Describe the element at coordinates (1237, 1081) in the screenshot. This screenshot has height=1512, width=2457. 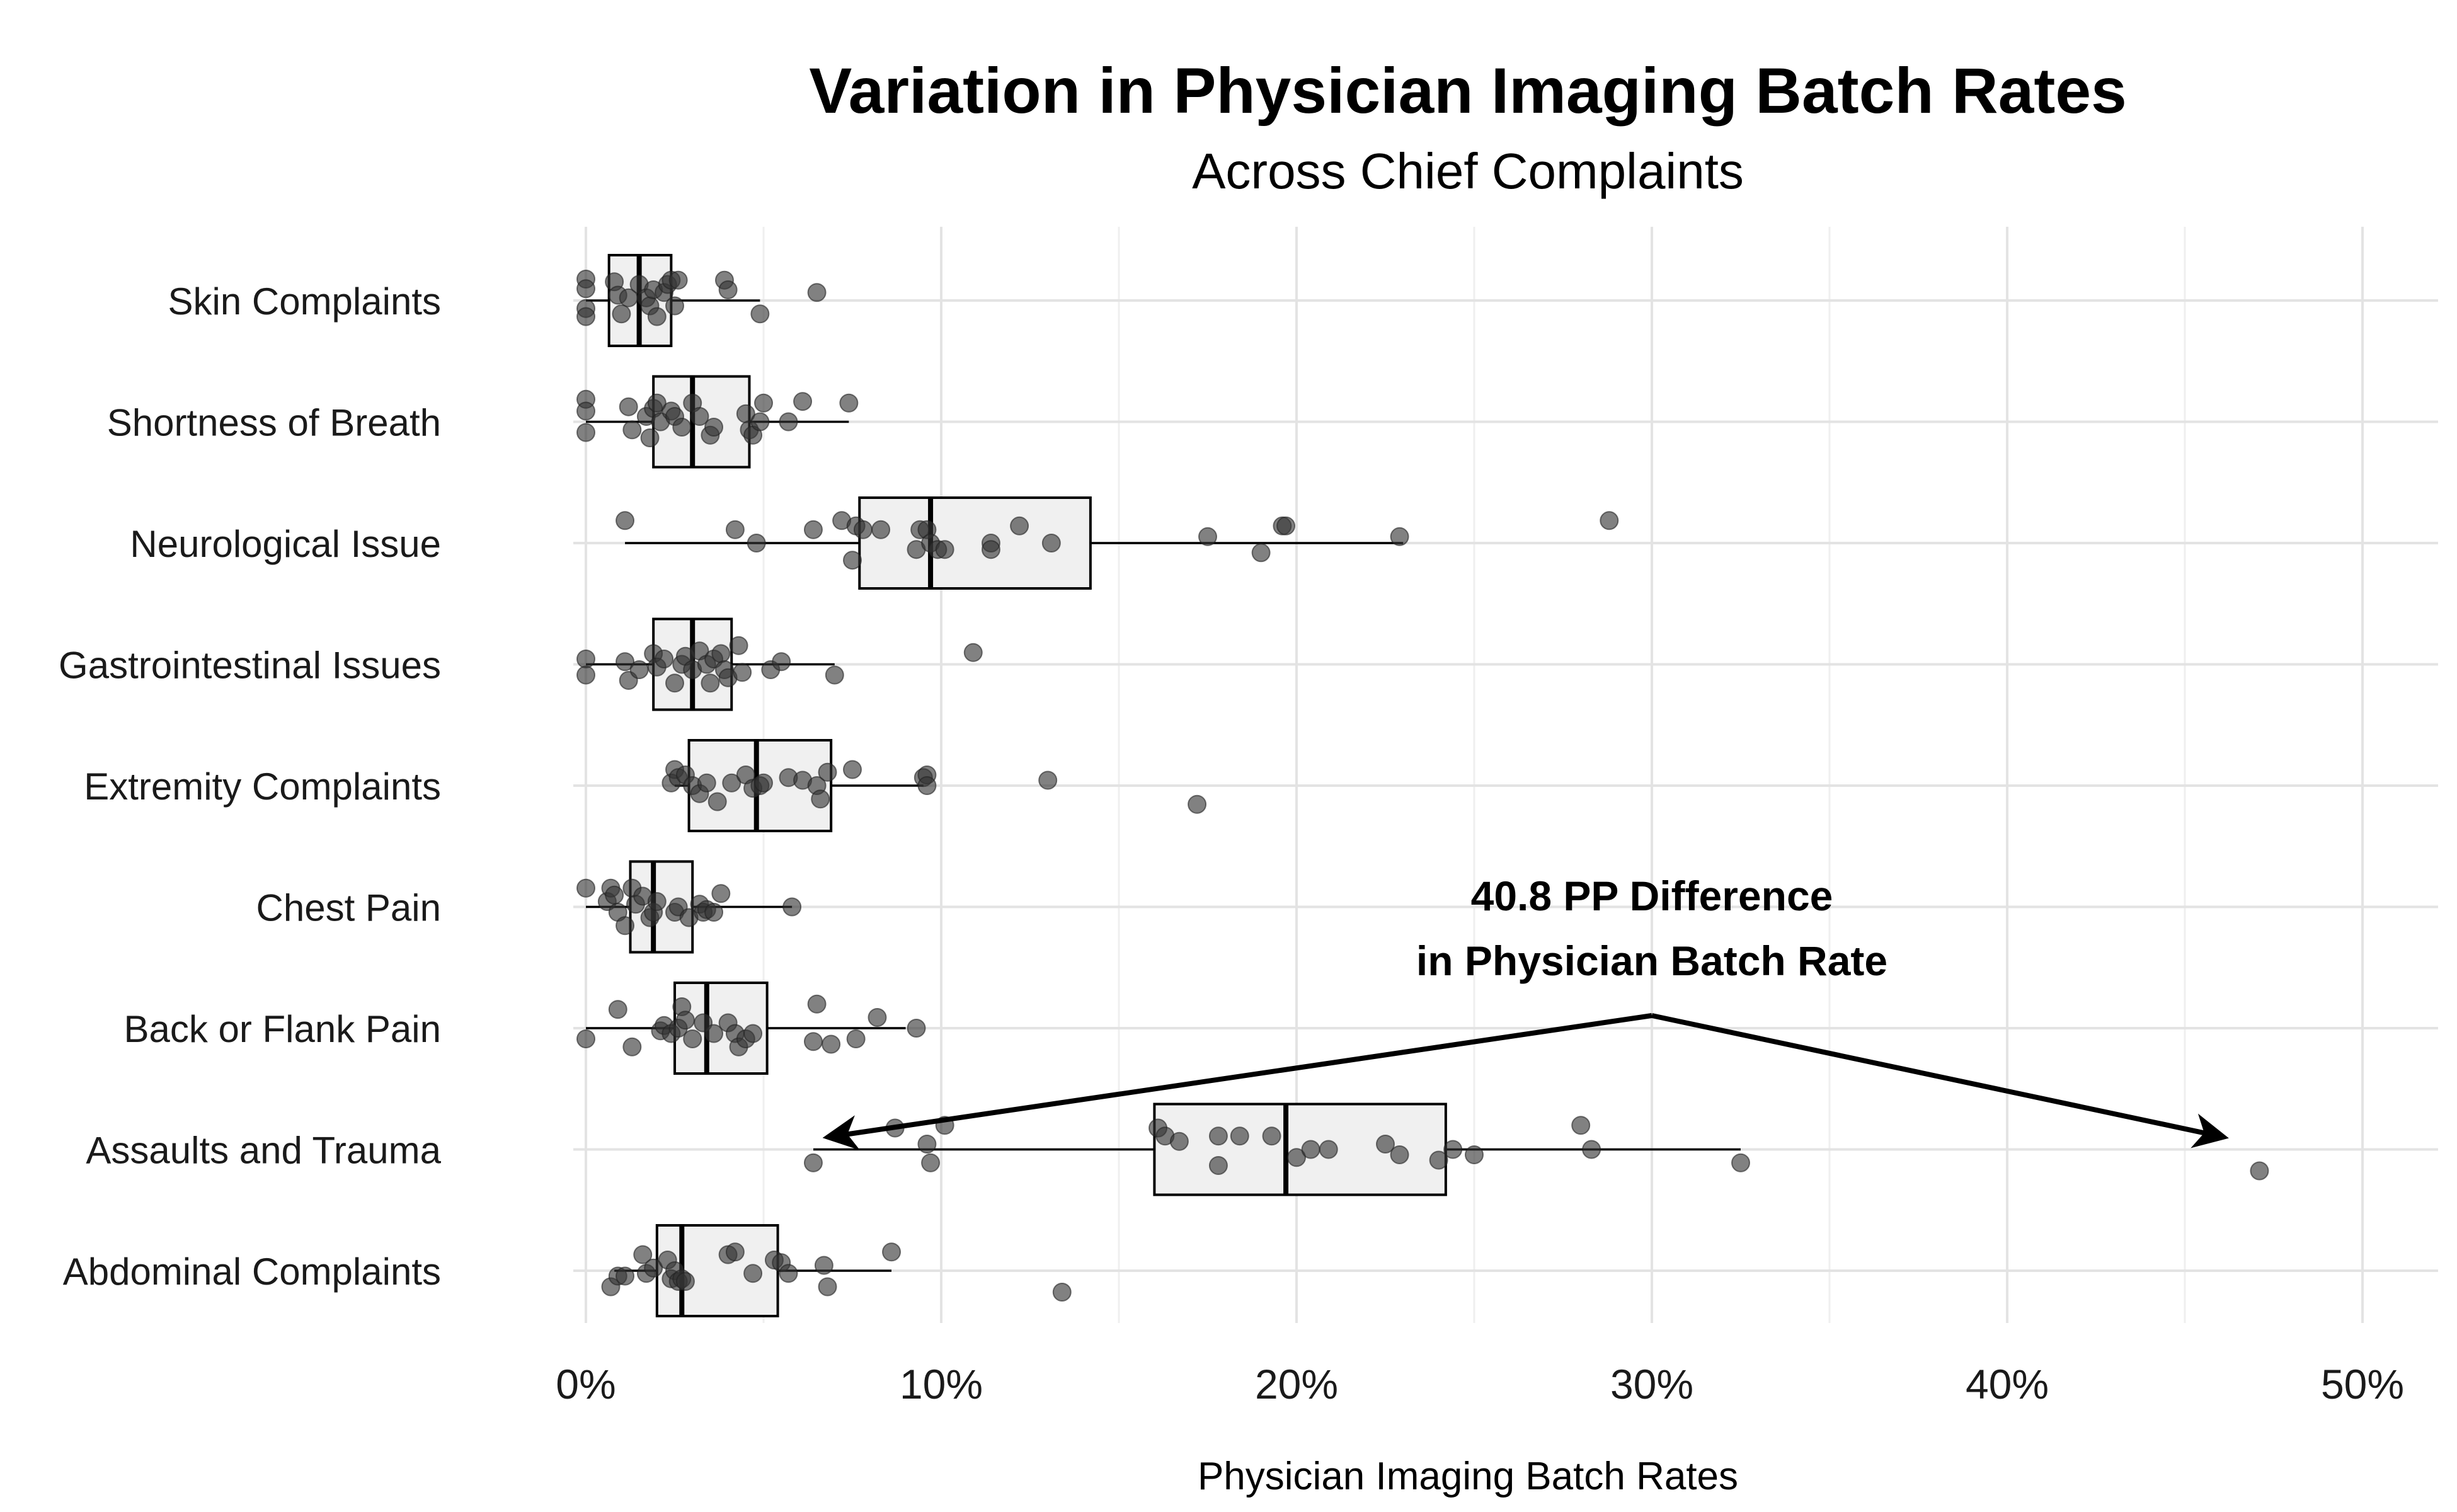
I see `arrow-left` at that location.